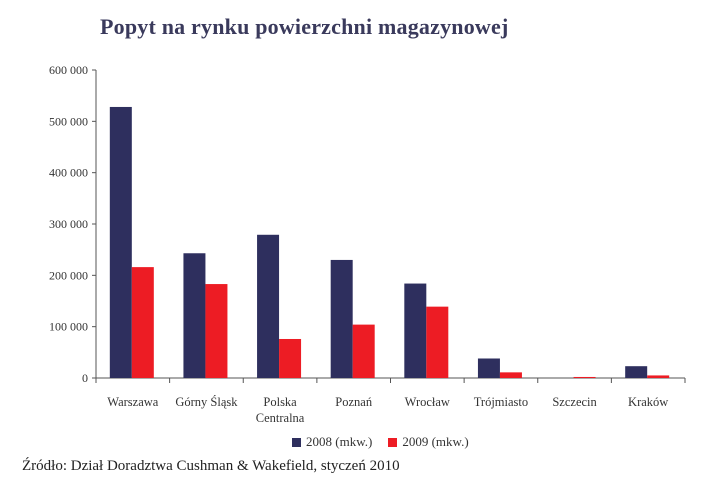 This screenshot has width=705, height=489. I want to click on chart-title: Popyt na rynku powierzchni magazynowej, so click(304, 26).